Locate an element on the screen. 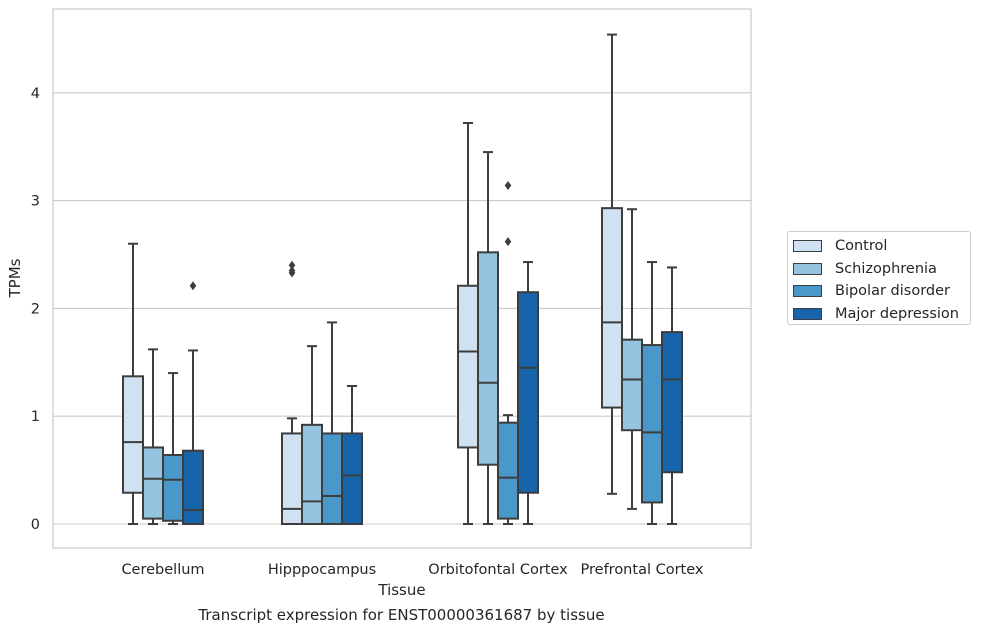 This screenshot has width=983, height=634. y-tick-label: 2 is located at coordinates (35, 309).